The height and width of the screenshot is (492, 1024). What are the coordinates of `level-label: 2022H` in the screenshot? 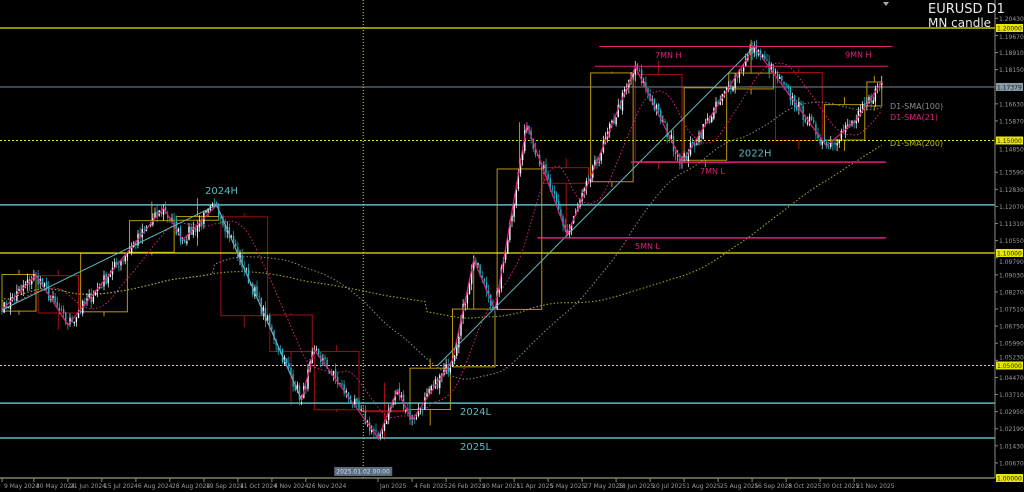 It's located at (755, 153).